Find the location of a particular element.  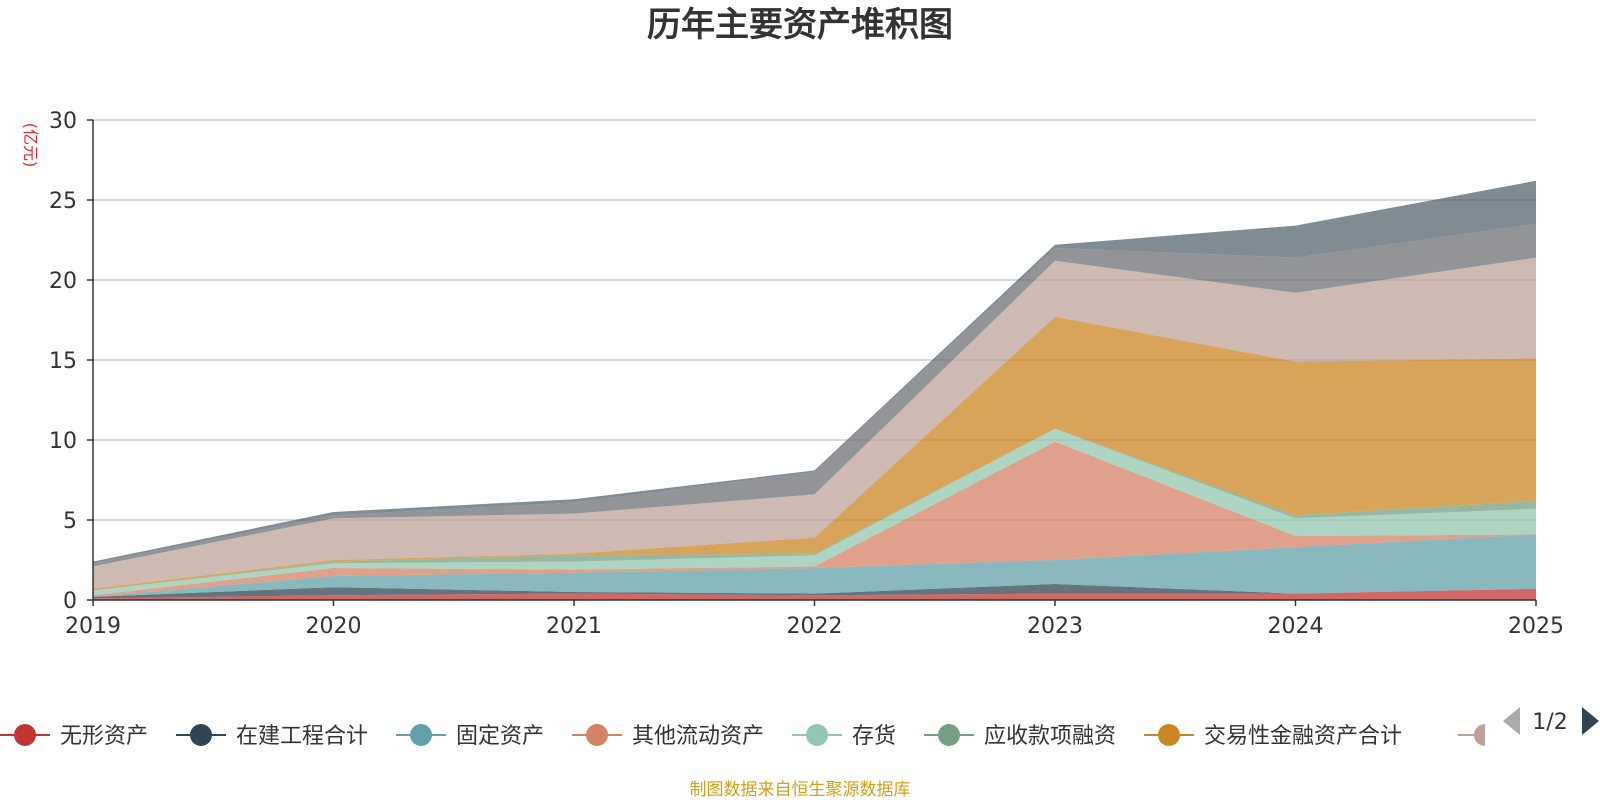

legend-label: 应收款项融资 is located at coordinates (1050, 736).